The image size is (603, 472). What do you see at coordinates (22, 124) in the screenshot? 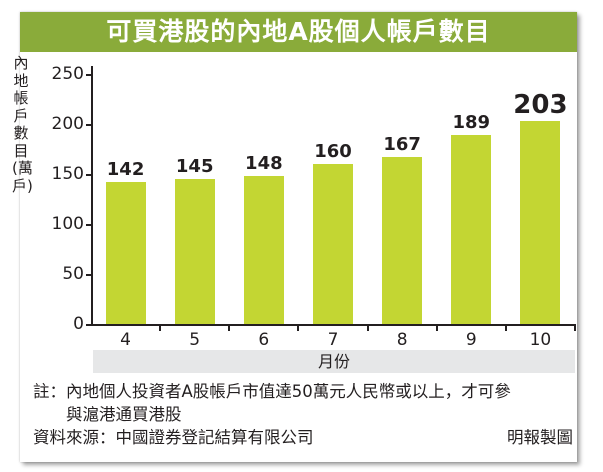
I see `y-axis-label: 內地帳戶數目(萬戶)` at bounding box center [22, 124].